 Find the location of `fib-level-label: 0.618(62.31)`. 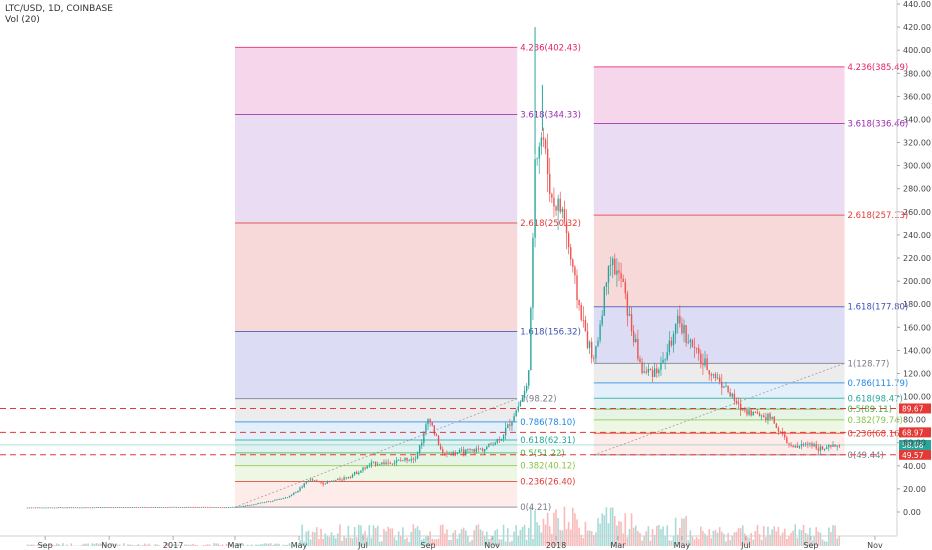

fib-level-label: 0.618(62.31) is located at coordinates (547, 441).